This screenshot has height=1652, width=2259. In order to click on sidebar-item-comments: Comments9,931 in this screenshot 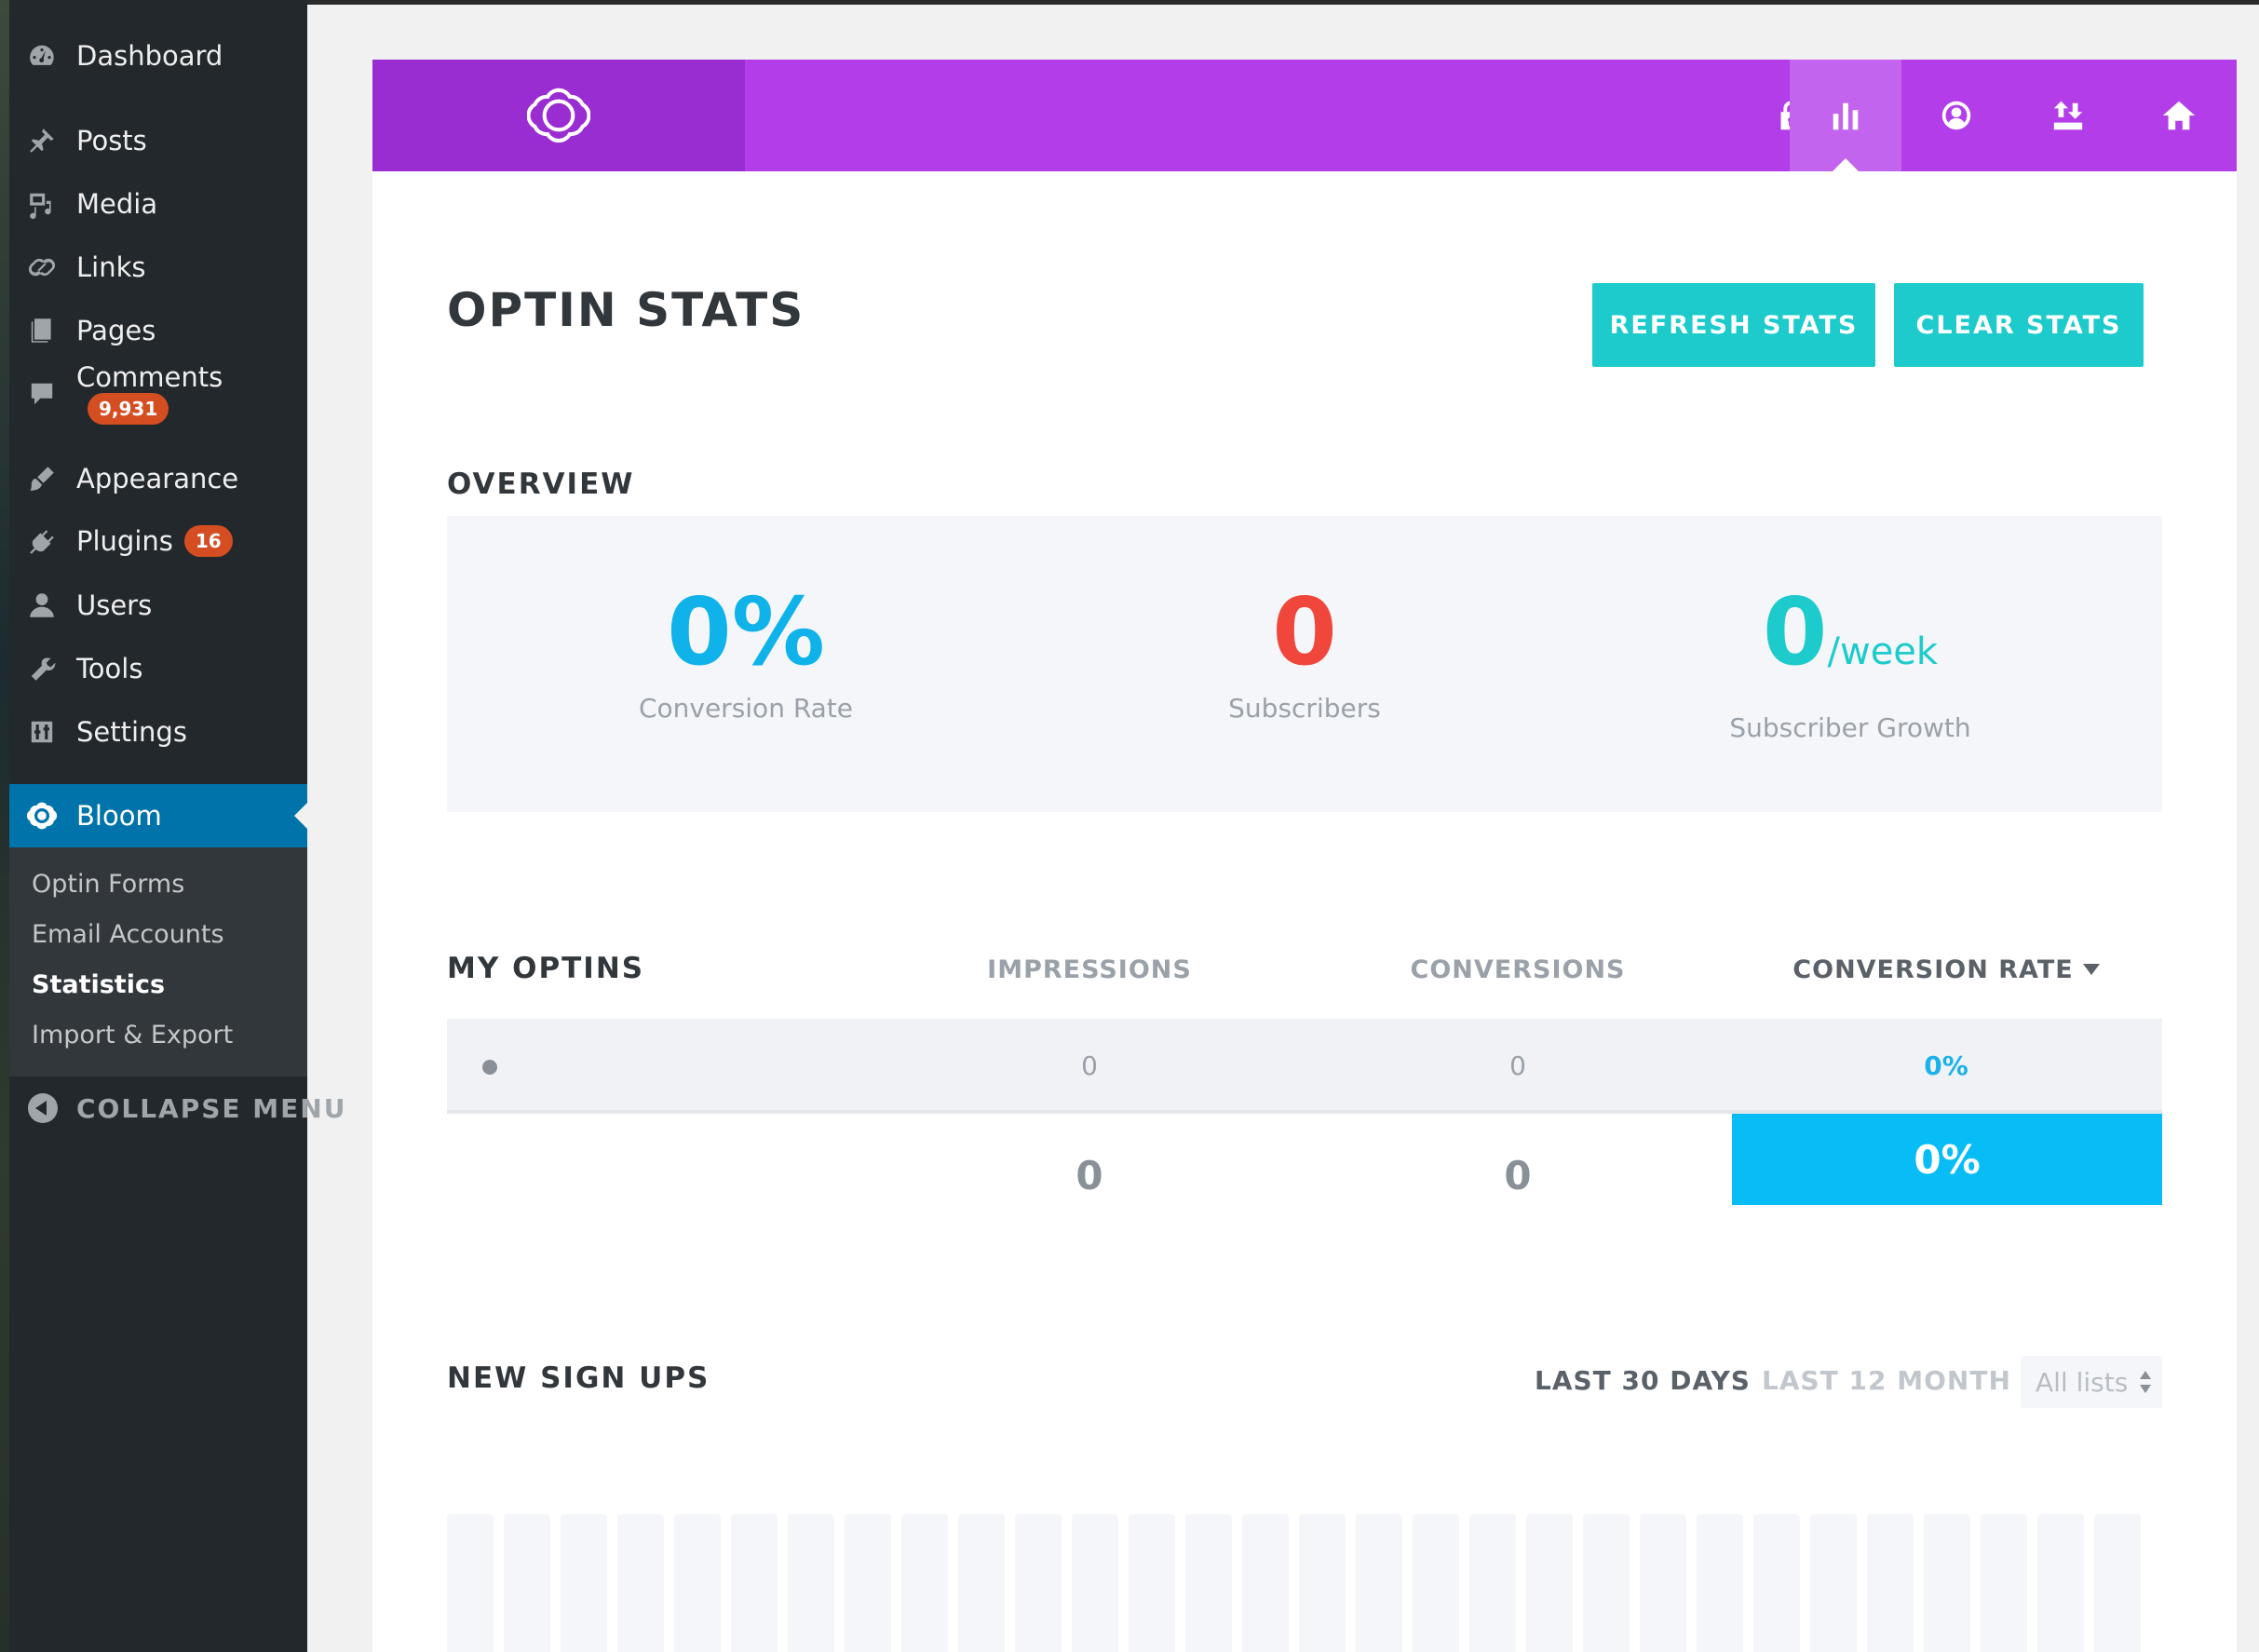, I will do `click(153, 394)`.